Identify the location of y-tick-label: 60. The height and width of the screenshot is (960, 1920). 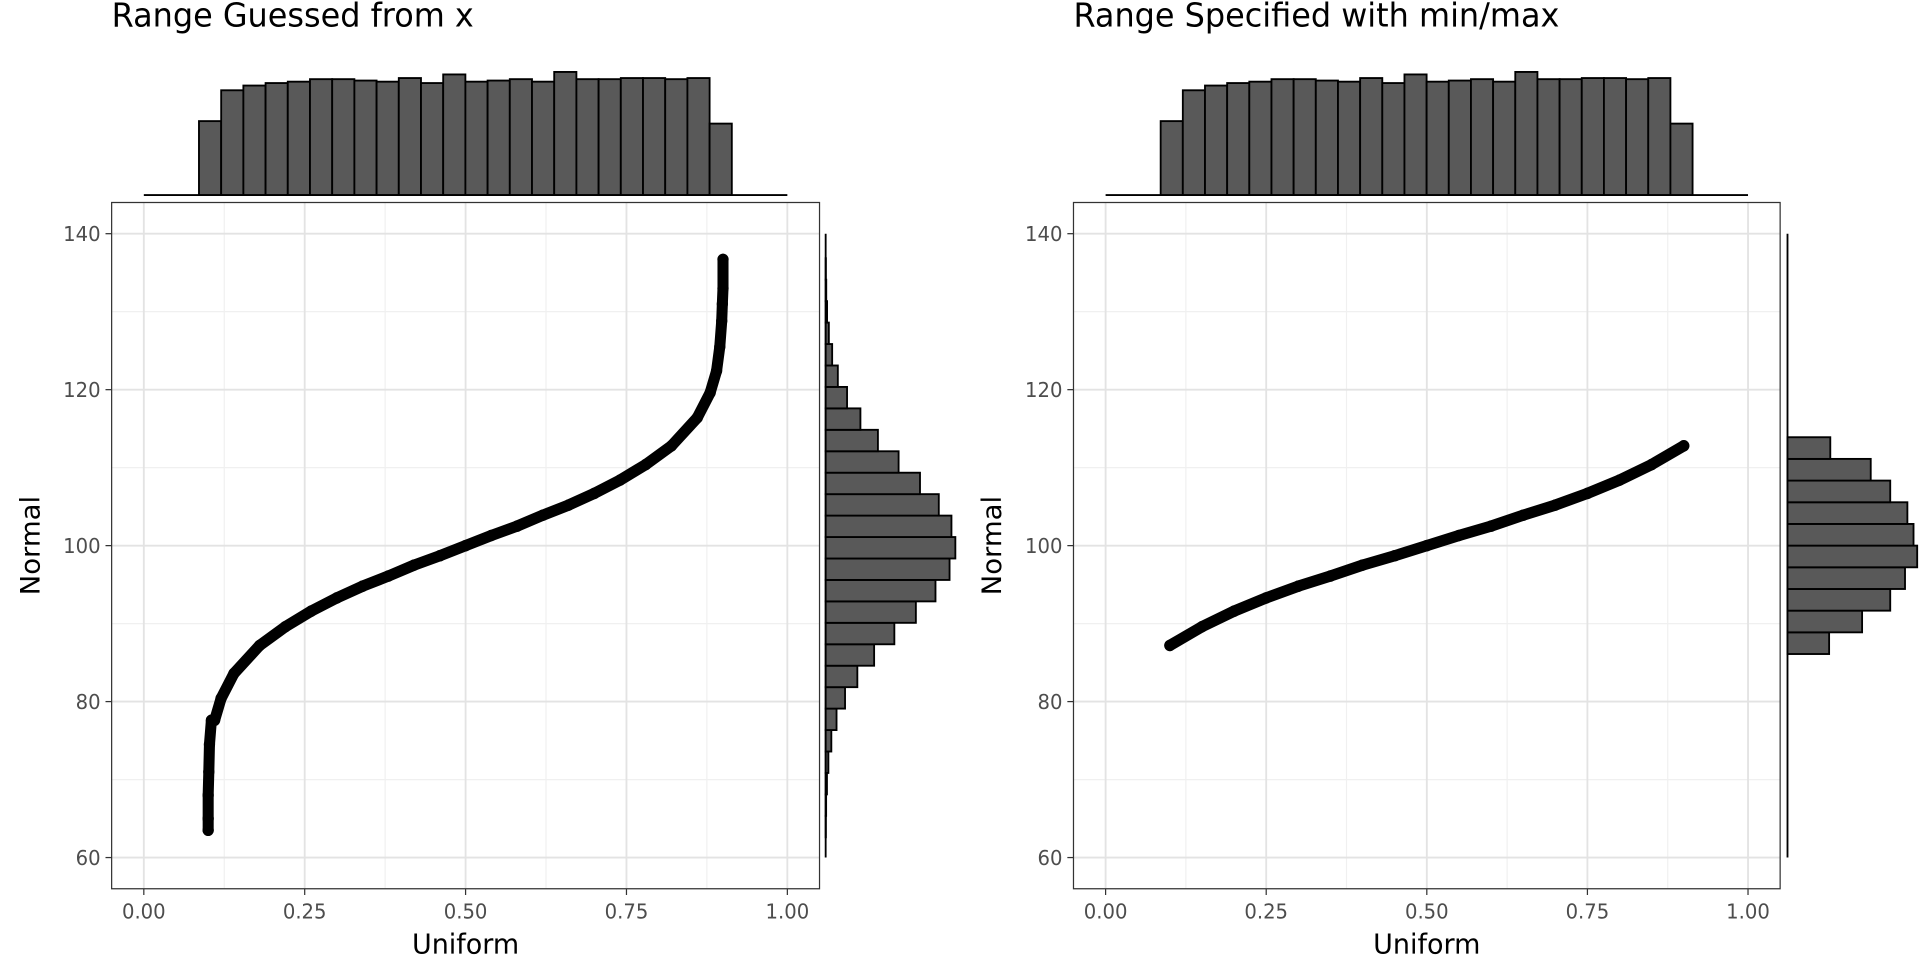
(88, 858).